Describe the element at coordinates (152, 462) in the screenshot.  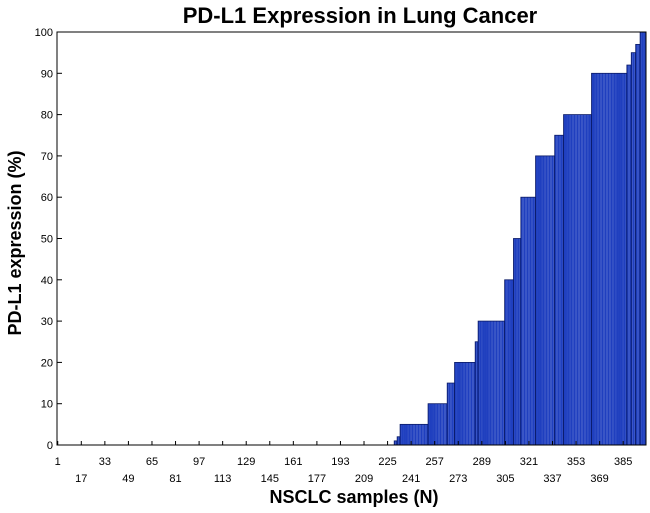
I see `x-tick-label: 65` at that location.